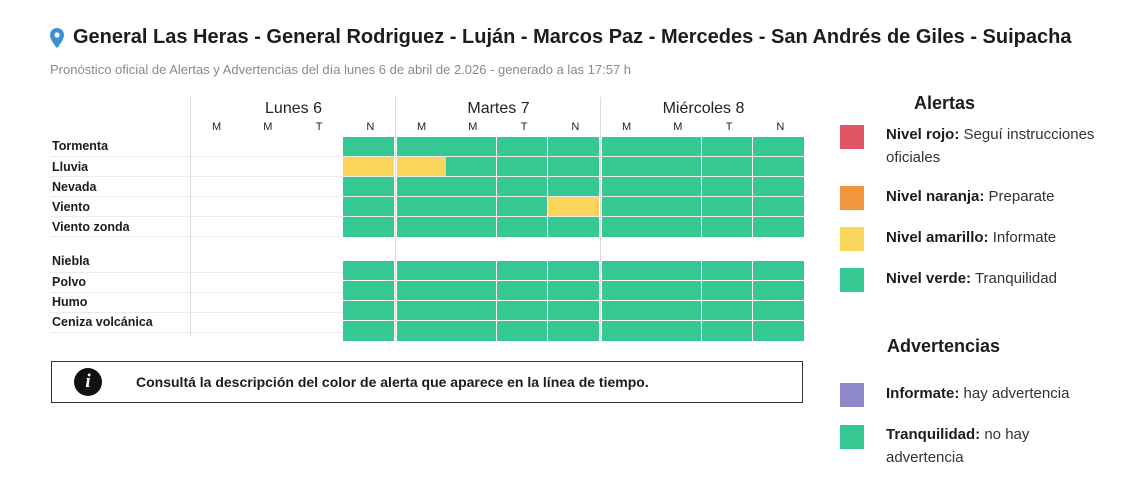  What do you see at coordinates (1014, 278) in the screenshot?
I see `legend-level-desc: Tranquilidad` at bounding box center [1014, 278].